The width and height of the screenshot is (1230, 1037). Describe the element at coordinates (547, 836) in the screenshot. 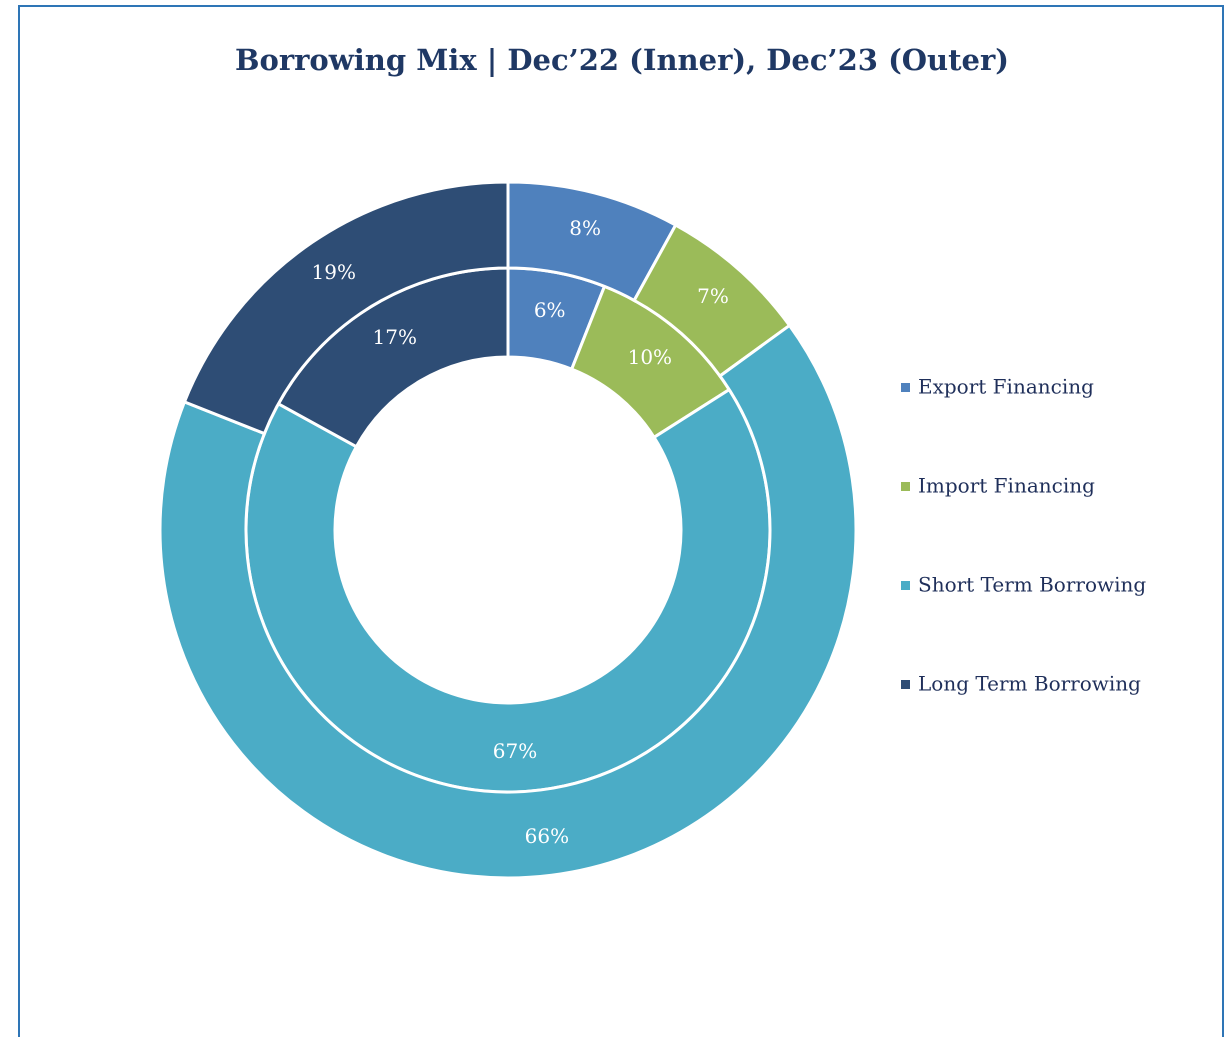

I see `data-label: 66%` at that location.